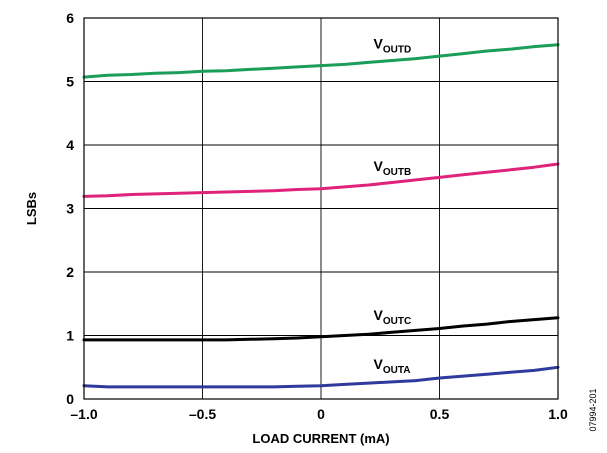 This screenshot has height=453, width=607. Describe the element at coordinates (393, 168) in the screenshot. I see `series-label-voutb: VOUTB` at that location.